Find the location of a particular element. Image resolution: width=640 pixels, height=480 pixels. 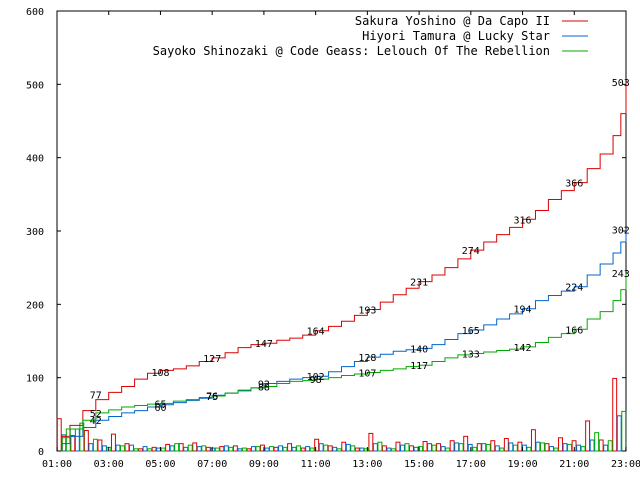

y-tick-label: 500 is located at coordinates (35, 85).